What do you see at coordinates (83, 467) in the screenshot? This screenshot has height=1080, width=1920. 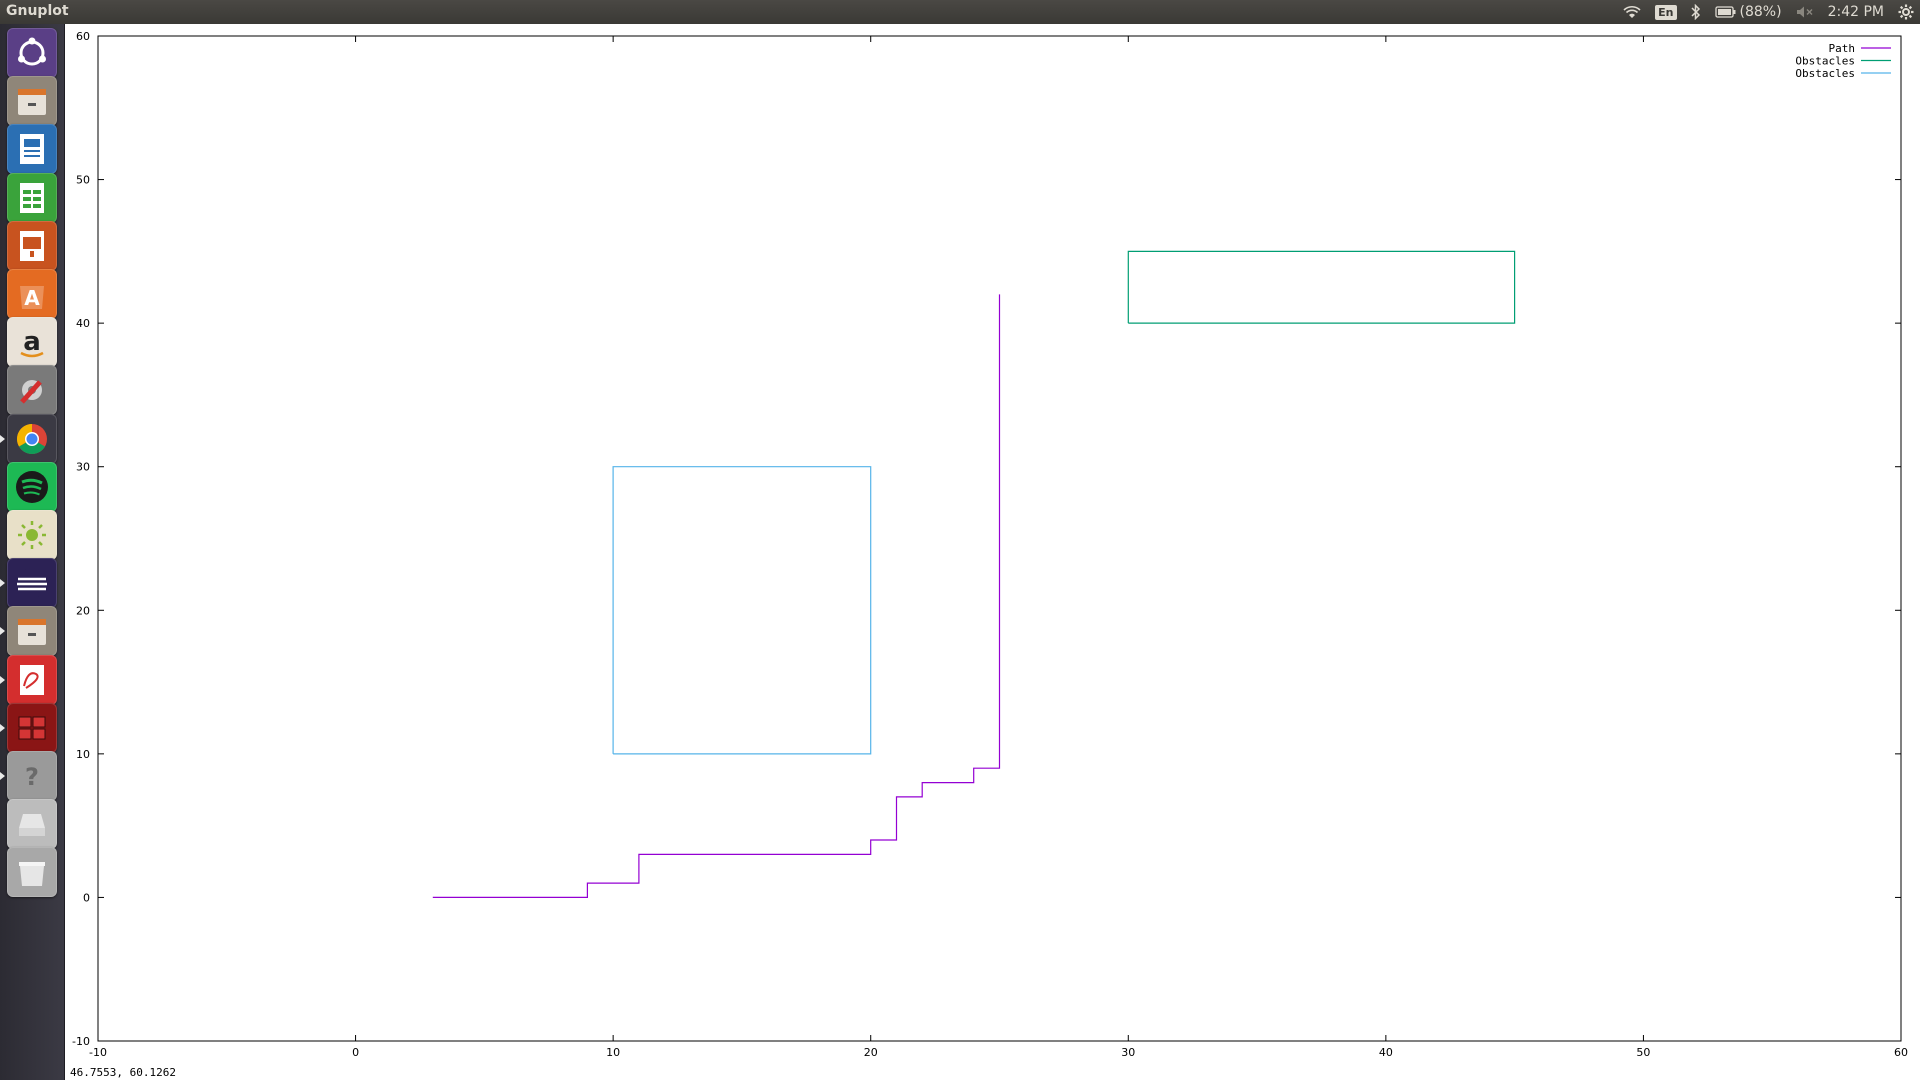 I see `y-tick-label: 30` at bounding box center [83, 467].